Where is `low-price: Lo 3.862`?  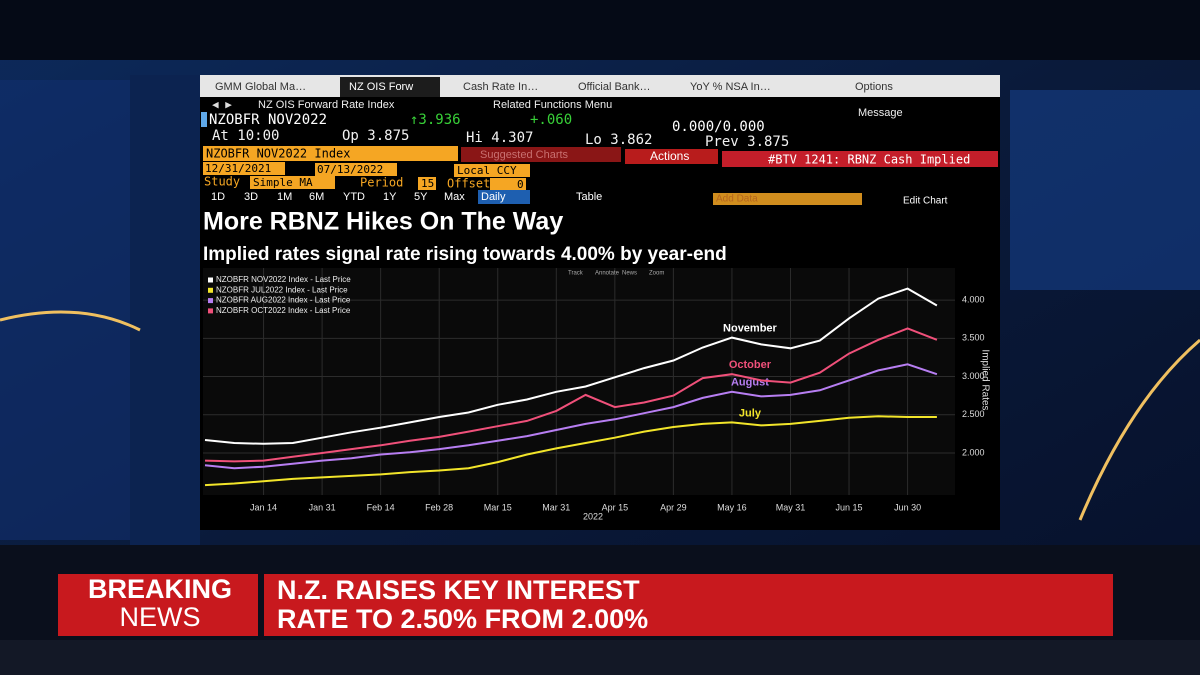
low-price: Lo 3.862 is located at coordinates (618, 140).